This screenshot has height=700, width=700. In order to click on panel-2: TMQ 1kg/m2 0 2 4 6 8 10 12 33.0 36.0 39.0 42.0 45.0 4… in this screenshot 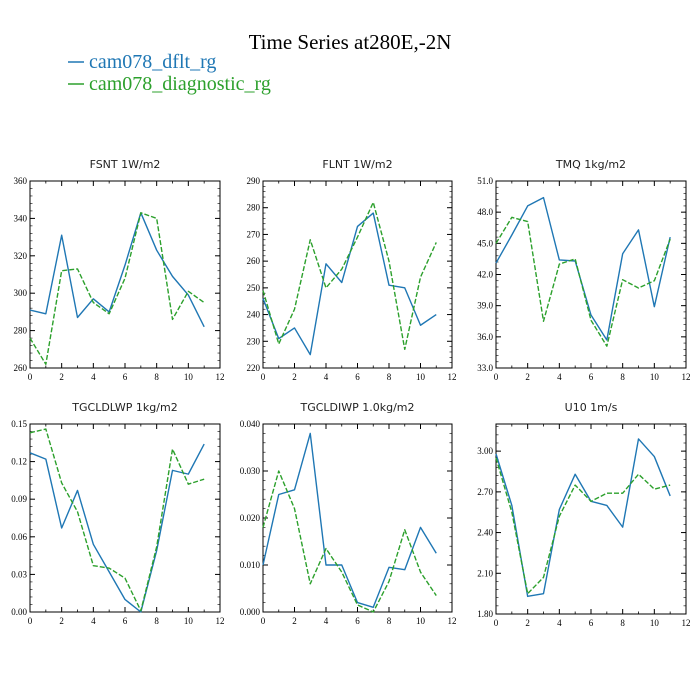, I will do `click(583, 270)`.